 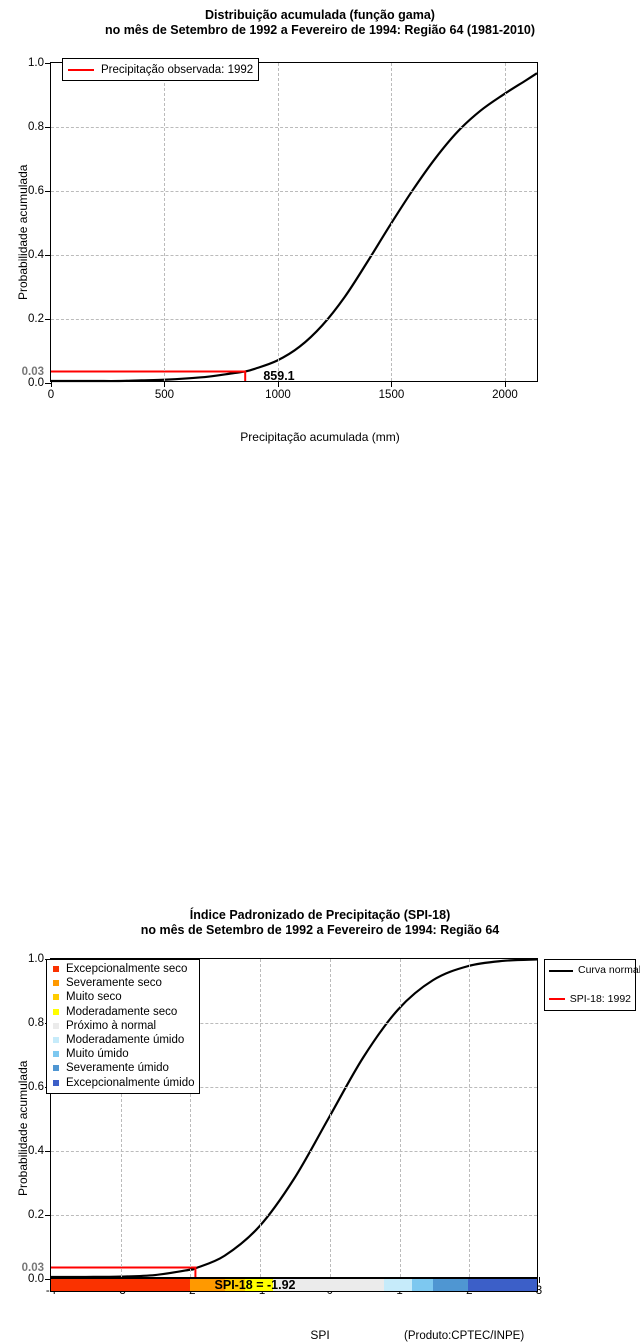 What do you see at coordinates (97, 1054) in the screenshot?
I see `category-label: Muito úmido` at bounding box center [97, 1054].